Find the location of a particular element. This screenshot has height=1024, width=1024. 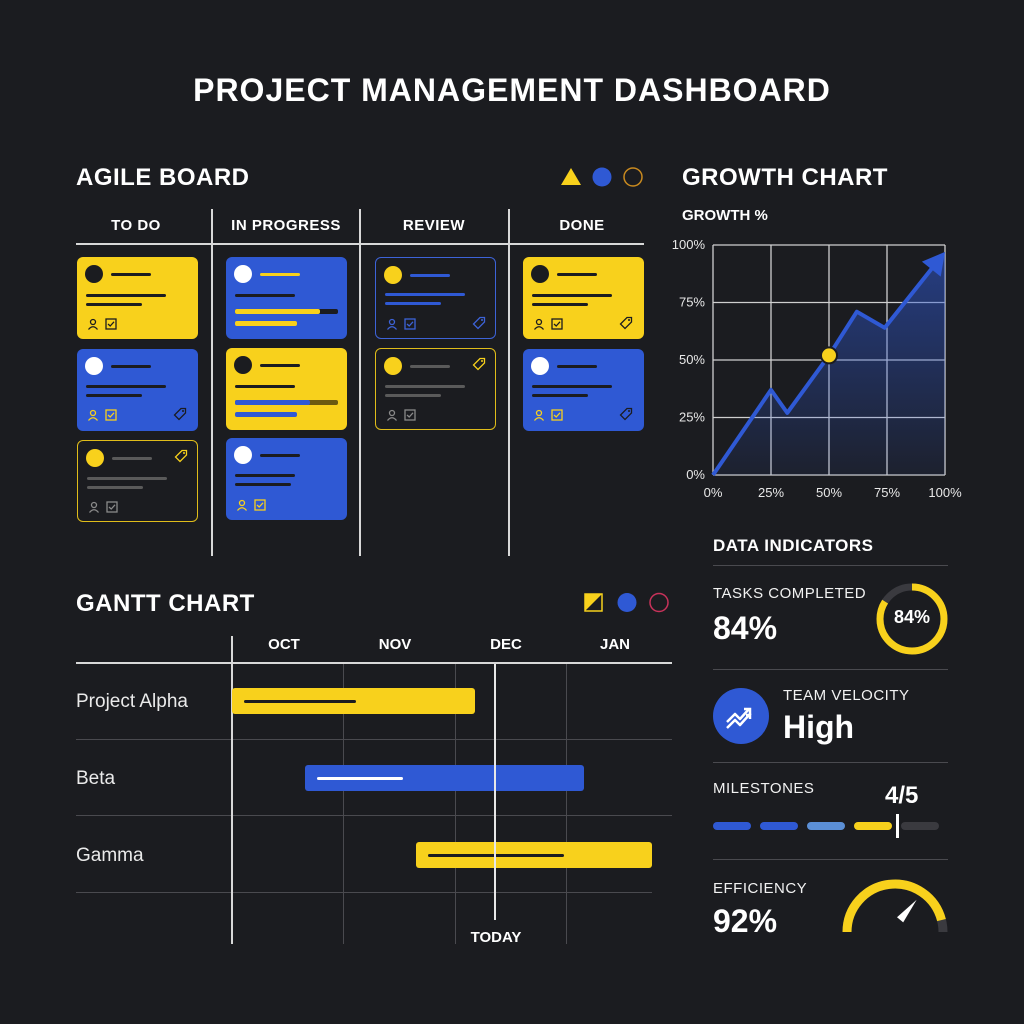

tasks-completed-ring is located at coordinates (912, 619).